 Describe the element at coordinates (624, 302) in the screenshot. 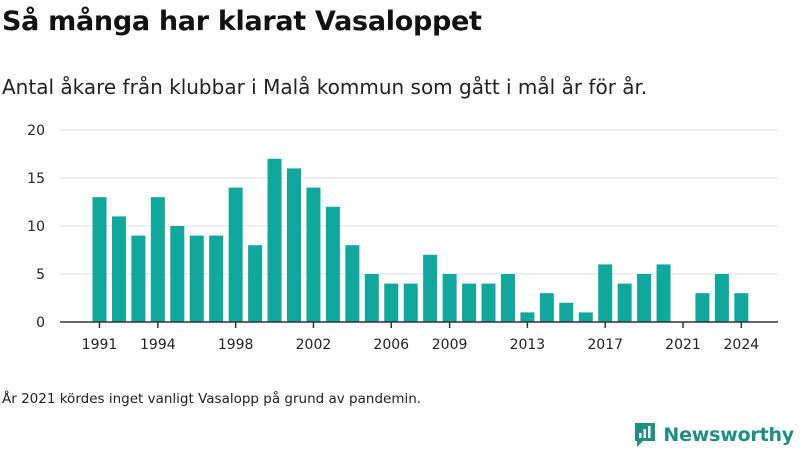

I see `bar-2018` at that location.